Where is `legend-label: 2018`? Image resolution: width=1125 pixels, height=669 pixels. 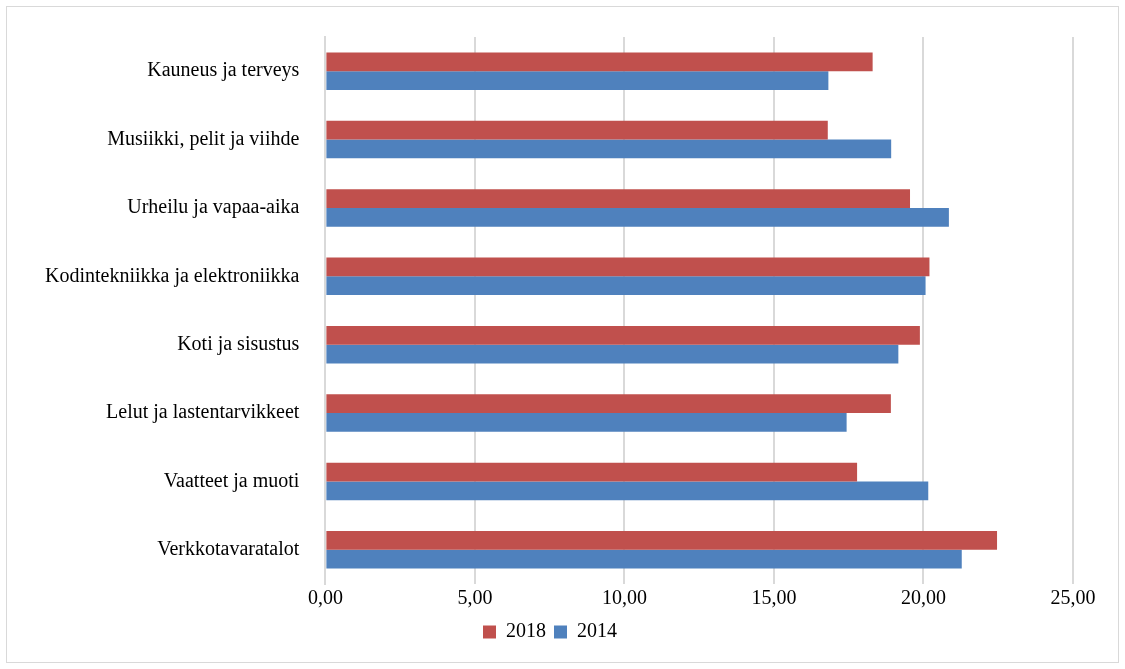
legend-label: 2018 is located at coordinates (526, 630).